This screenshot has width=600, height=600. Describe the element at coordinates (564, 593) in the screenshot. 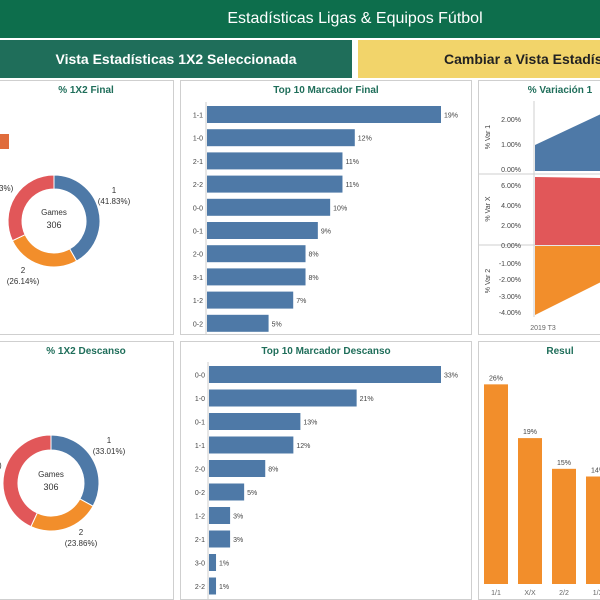

I see `category-label: 2/2` at that location.